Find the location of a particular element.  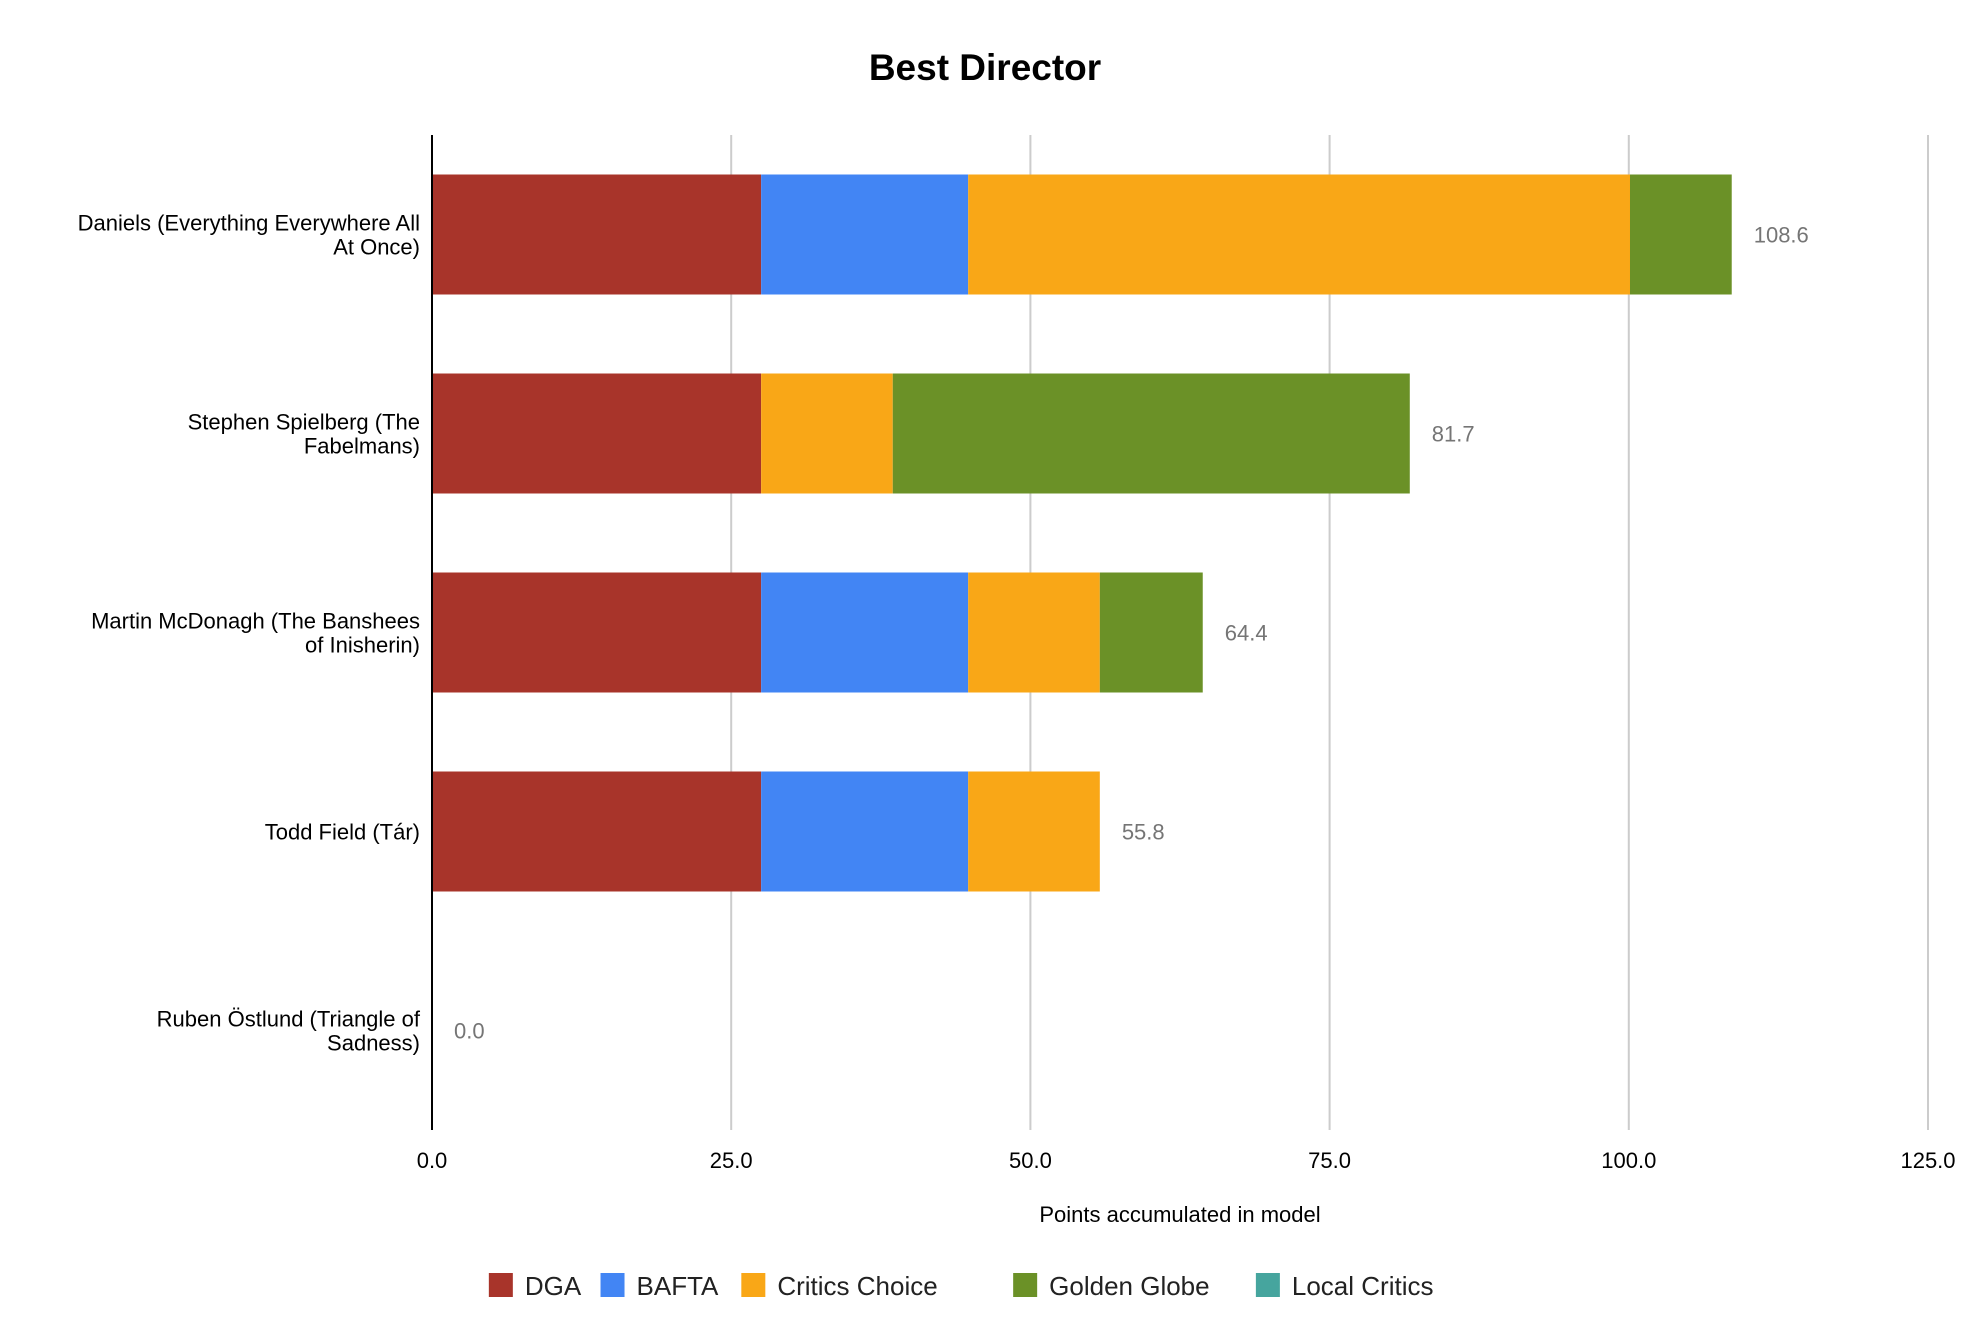

category-label: Ruben Östlund (Triangle of is located at coordinates (289, 1019).